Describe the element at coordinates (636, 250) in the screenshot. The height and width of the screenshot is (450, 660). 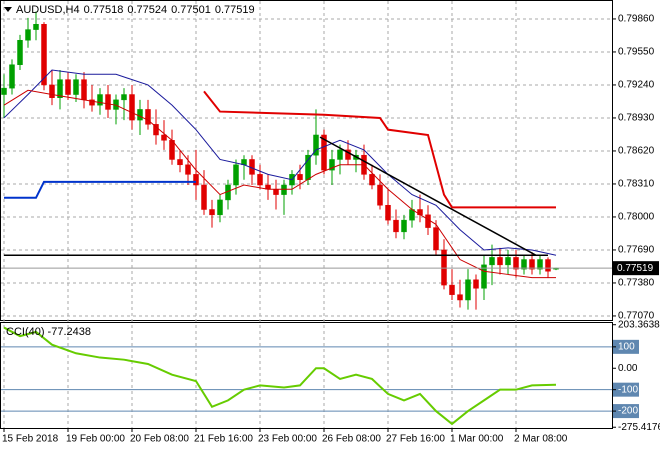
I see `y-tick-label: 0.77690` at that location.